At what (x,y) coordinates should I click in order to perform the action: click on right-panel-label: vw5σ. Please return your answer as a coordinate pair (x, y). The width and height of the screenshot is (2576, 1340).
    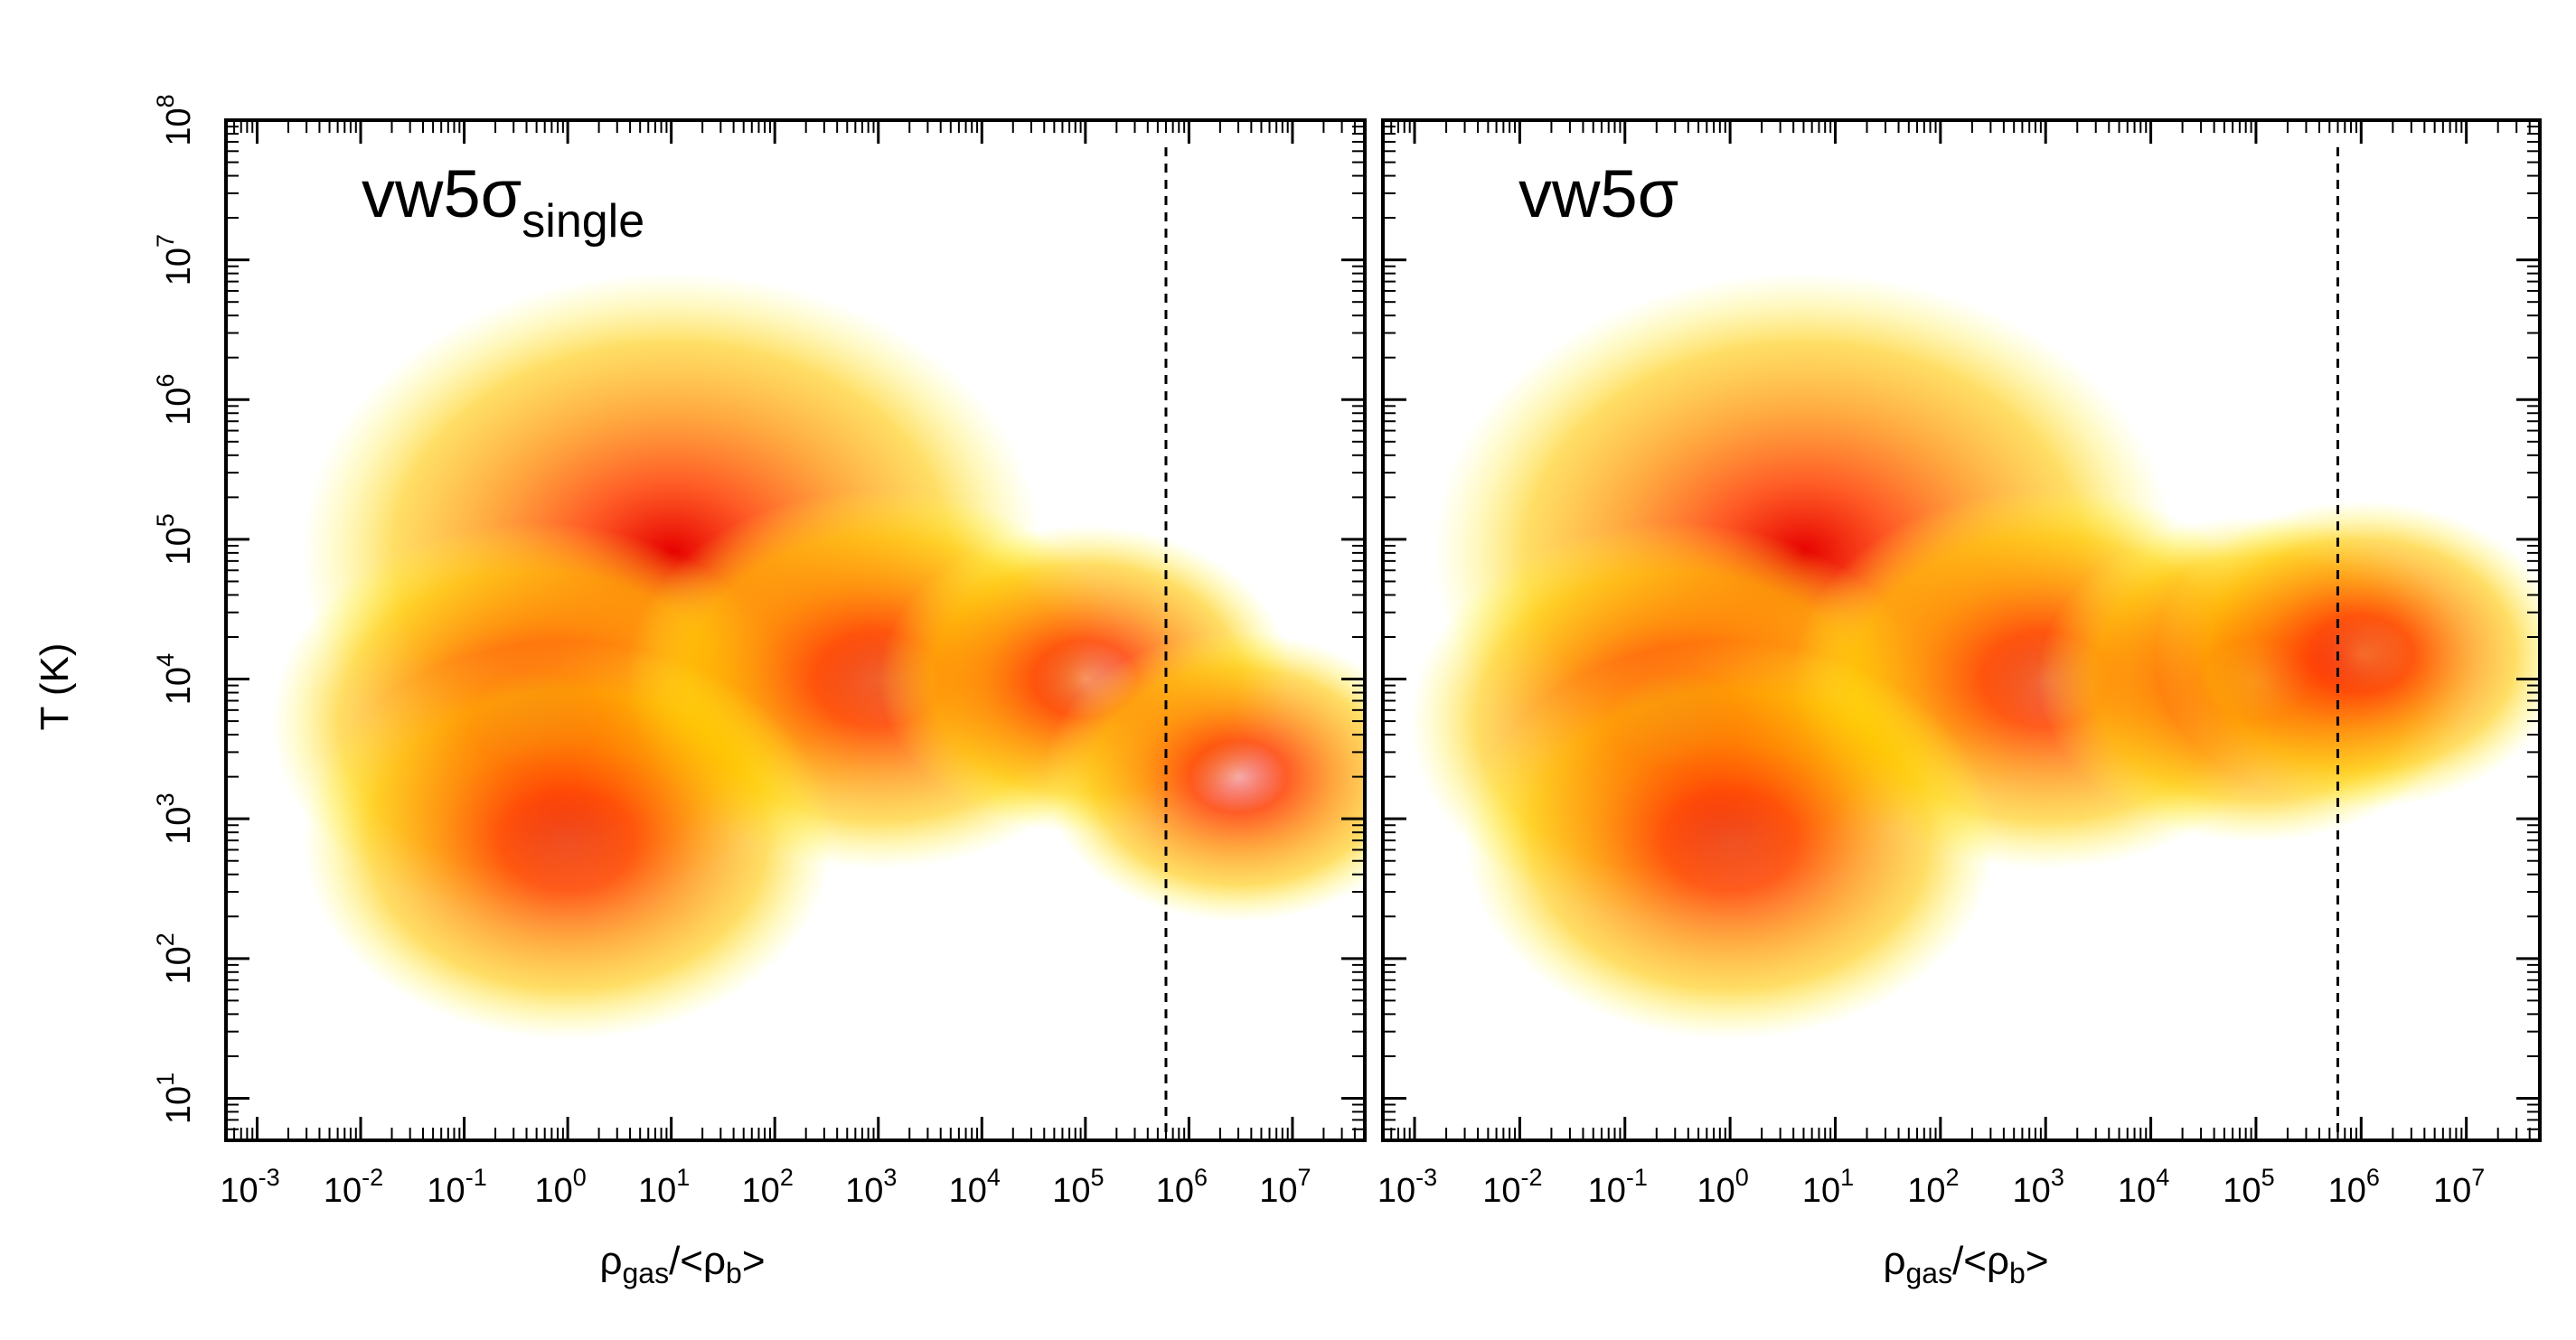
    Looking at the image, I should click on (1598, 193).